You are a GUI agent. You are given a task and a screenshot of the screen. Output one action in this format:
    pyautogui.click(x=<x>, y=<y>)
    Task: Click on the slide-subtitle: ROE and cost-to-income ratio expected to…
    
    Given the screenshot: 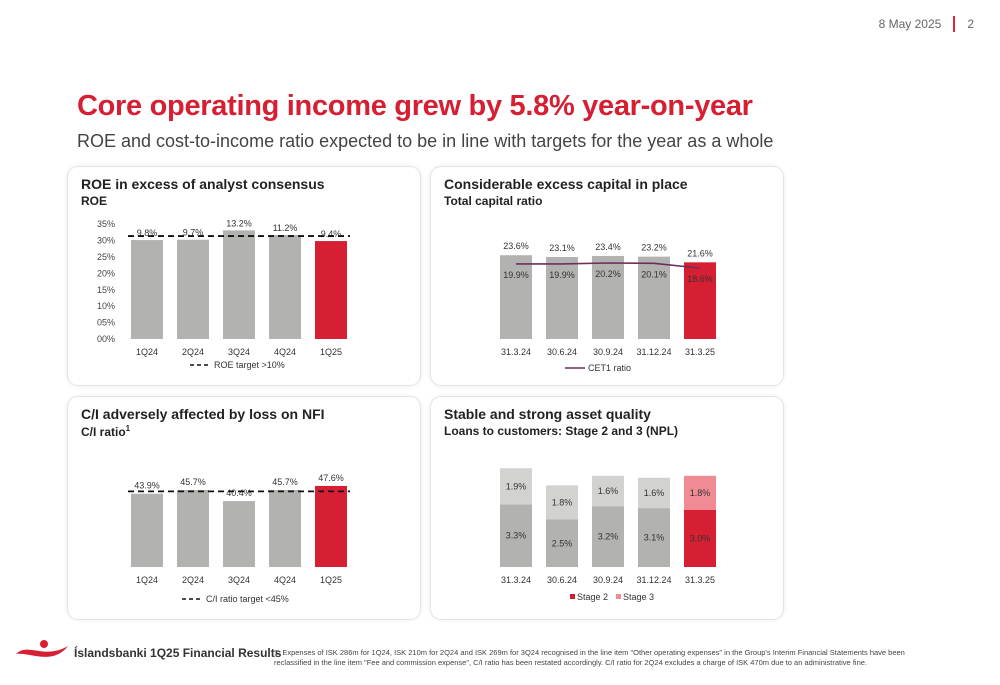 What is the action you would take?
    pyautogui.click(x=425, y=141)
    